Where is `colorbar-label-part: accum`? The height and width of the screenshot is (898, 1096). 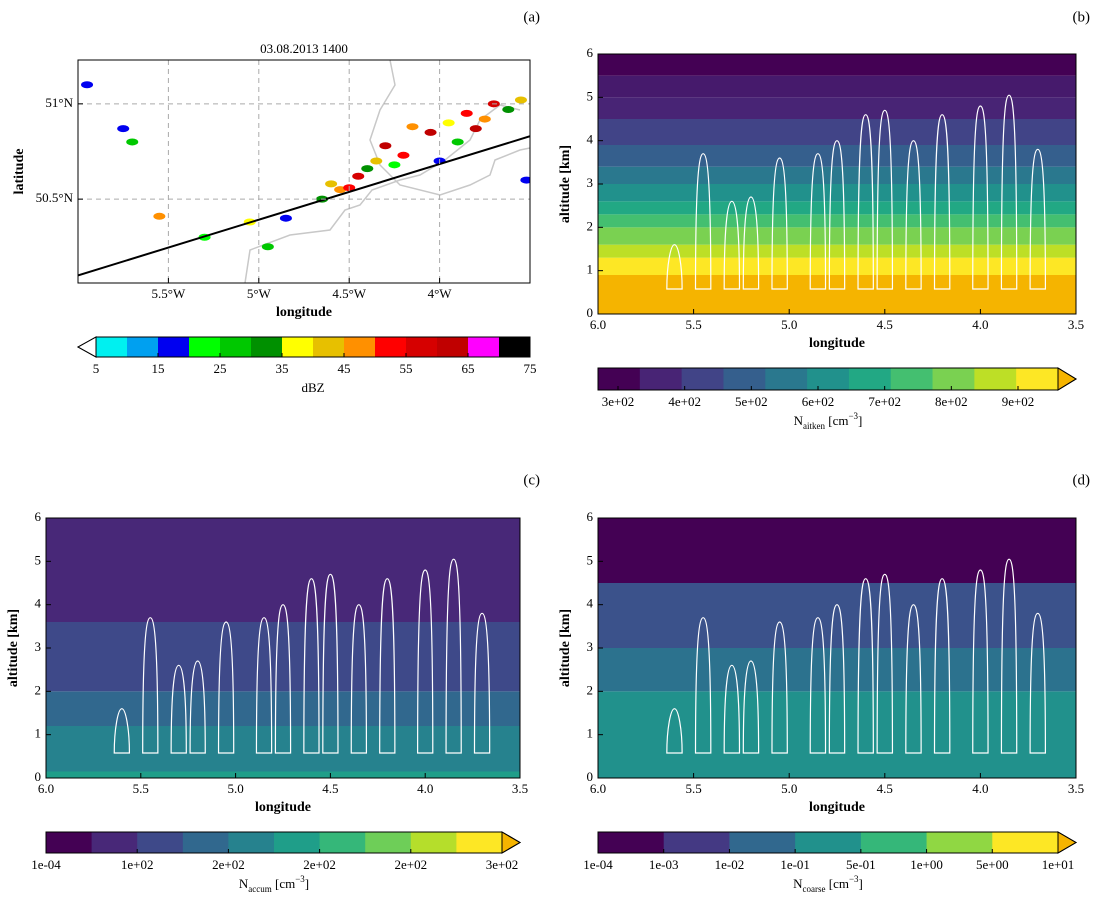 colorbar-label-part: accum is located at coordinates (259, 889).